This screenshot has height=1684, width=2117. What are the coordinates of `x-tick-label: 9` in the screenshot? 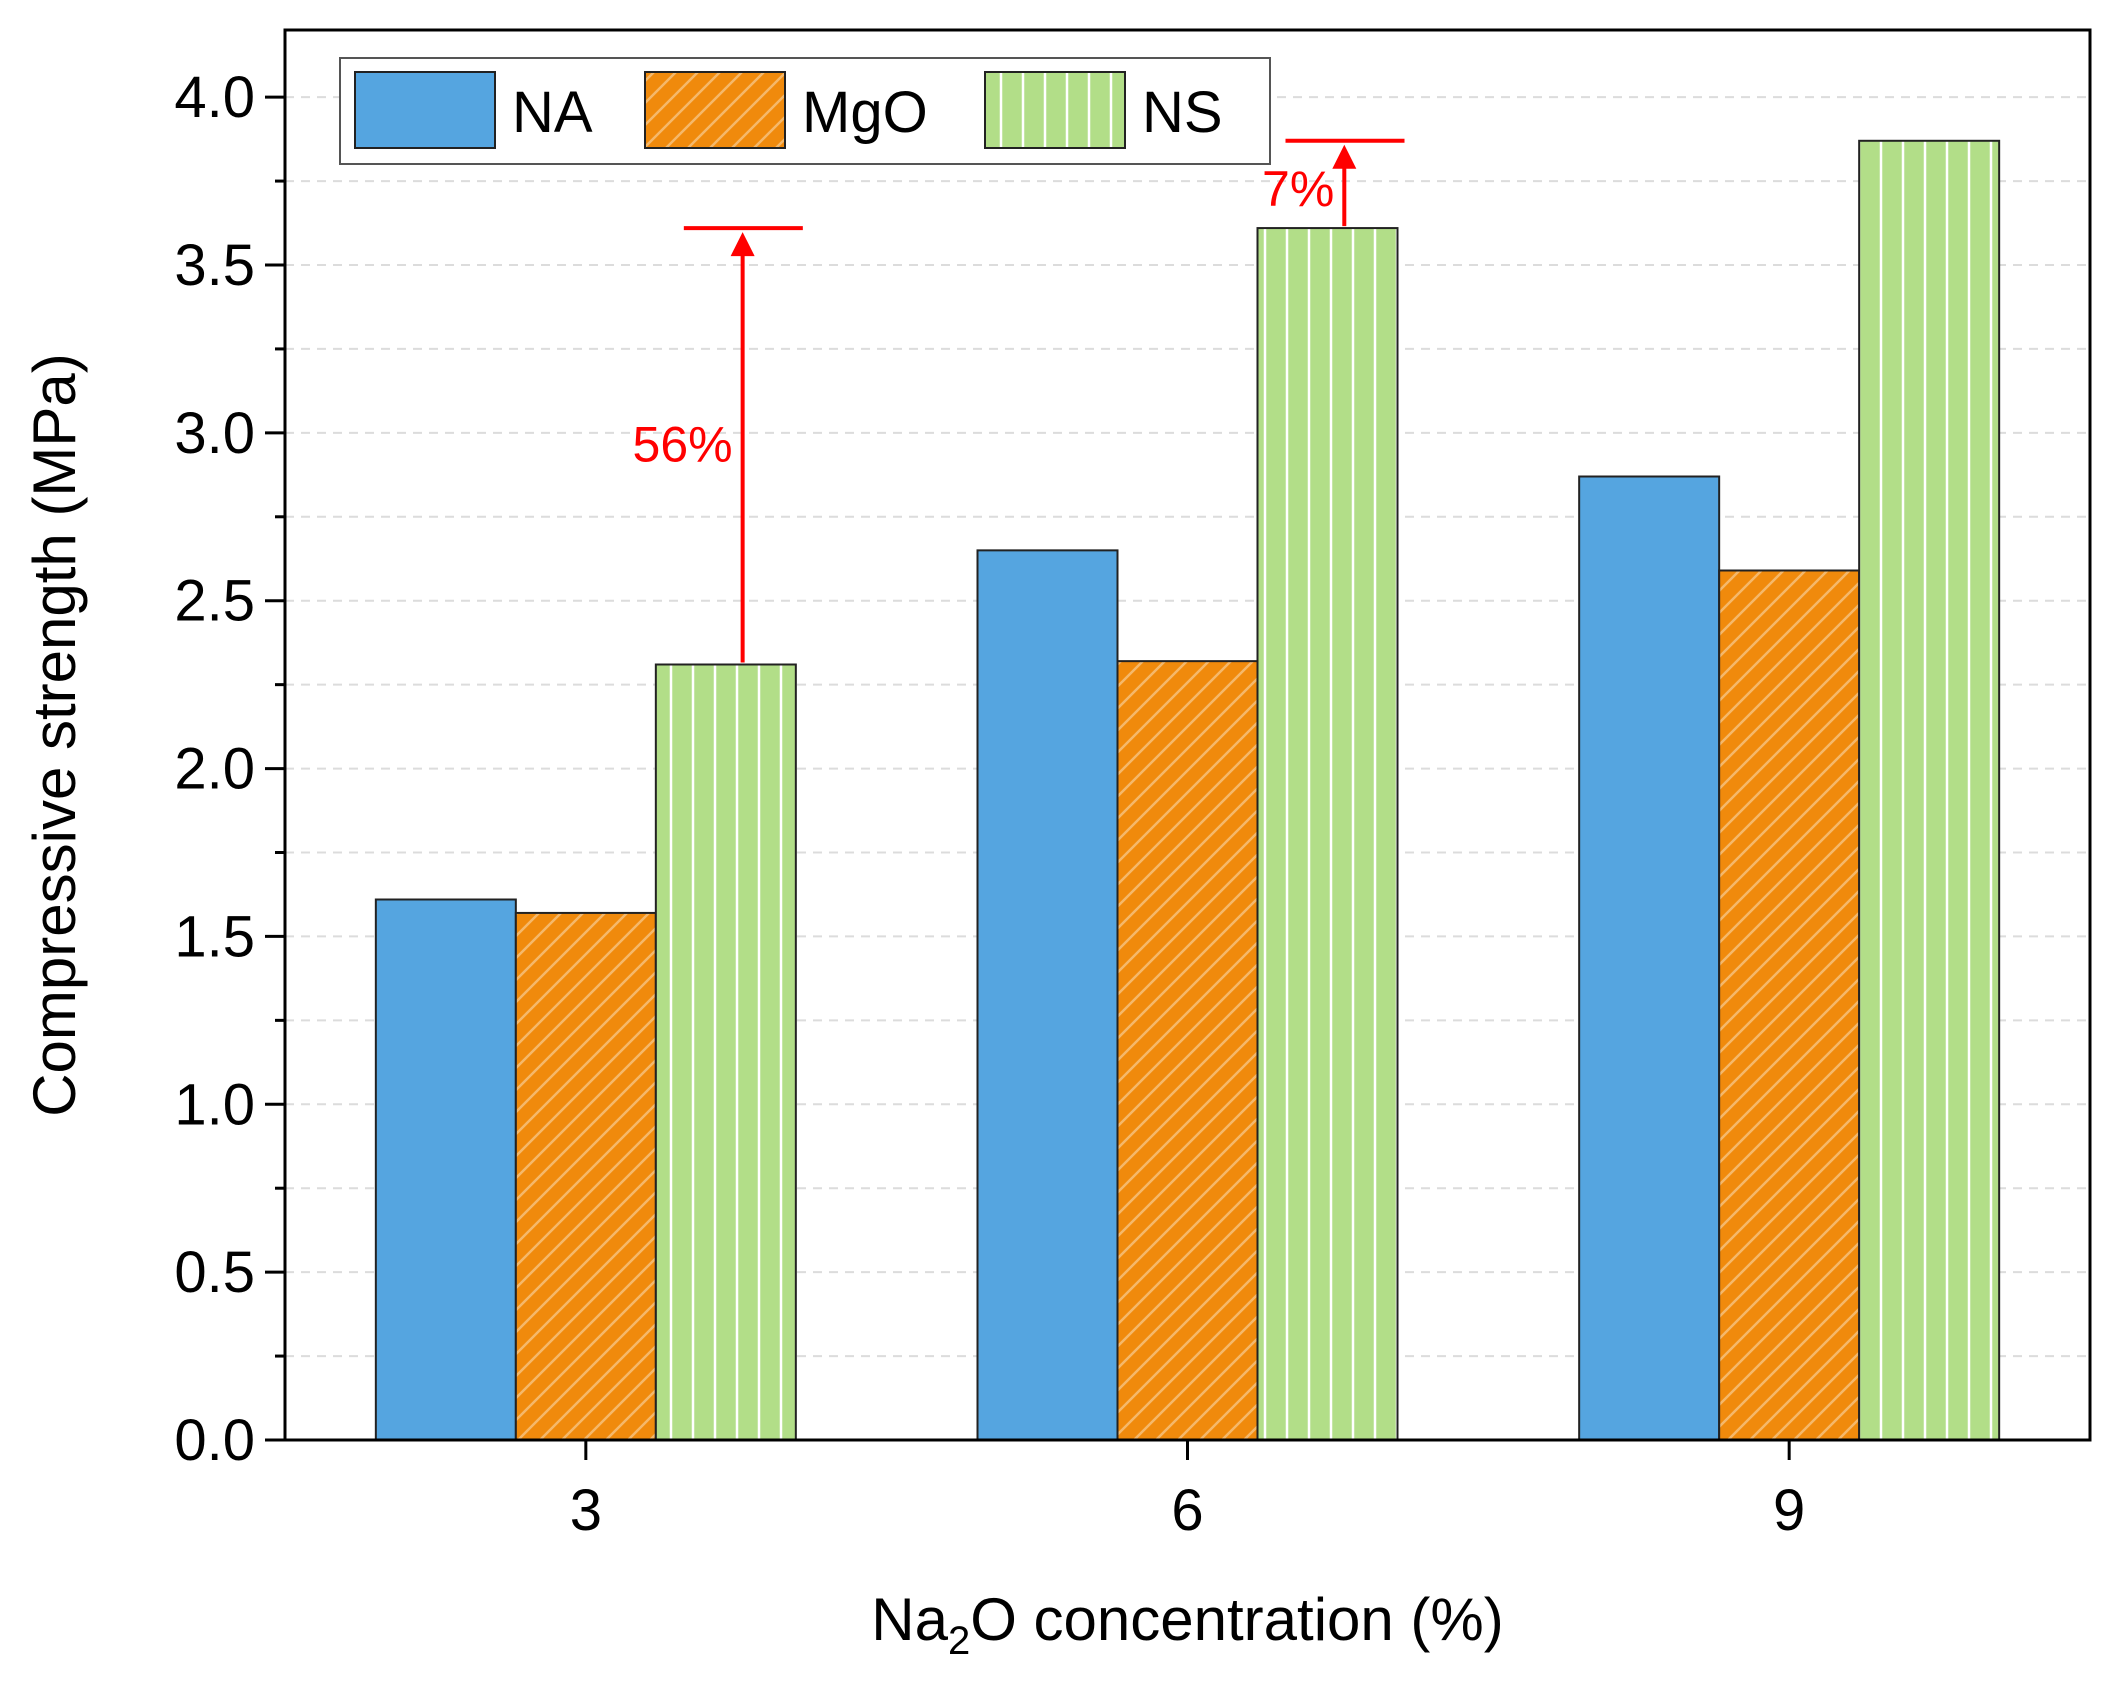 It's located at (1789, 1510).